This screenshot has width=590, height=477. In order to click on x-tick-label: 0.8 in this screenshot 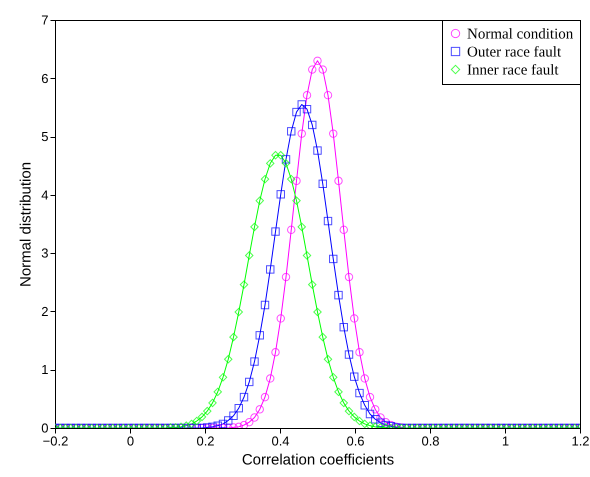, I will do `click(430, 441)`.